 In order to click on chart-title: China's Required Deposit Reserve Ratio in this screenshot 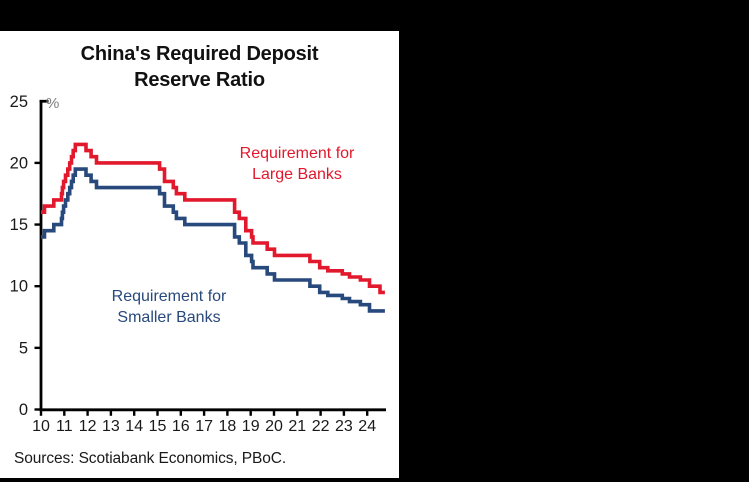, I will do `click(199, 67)`.